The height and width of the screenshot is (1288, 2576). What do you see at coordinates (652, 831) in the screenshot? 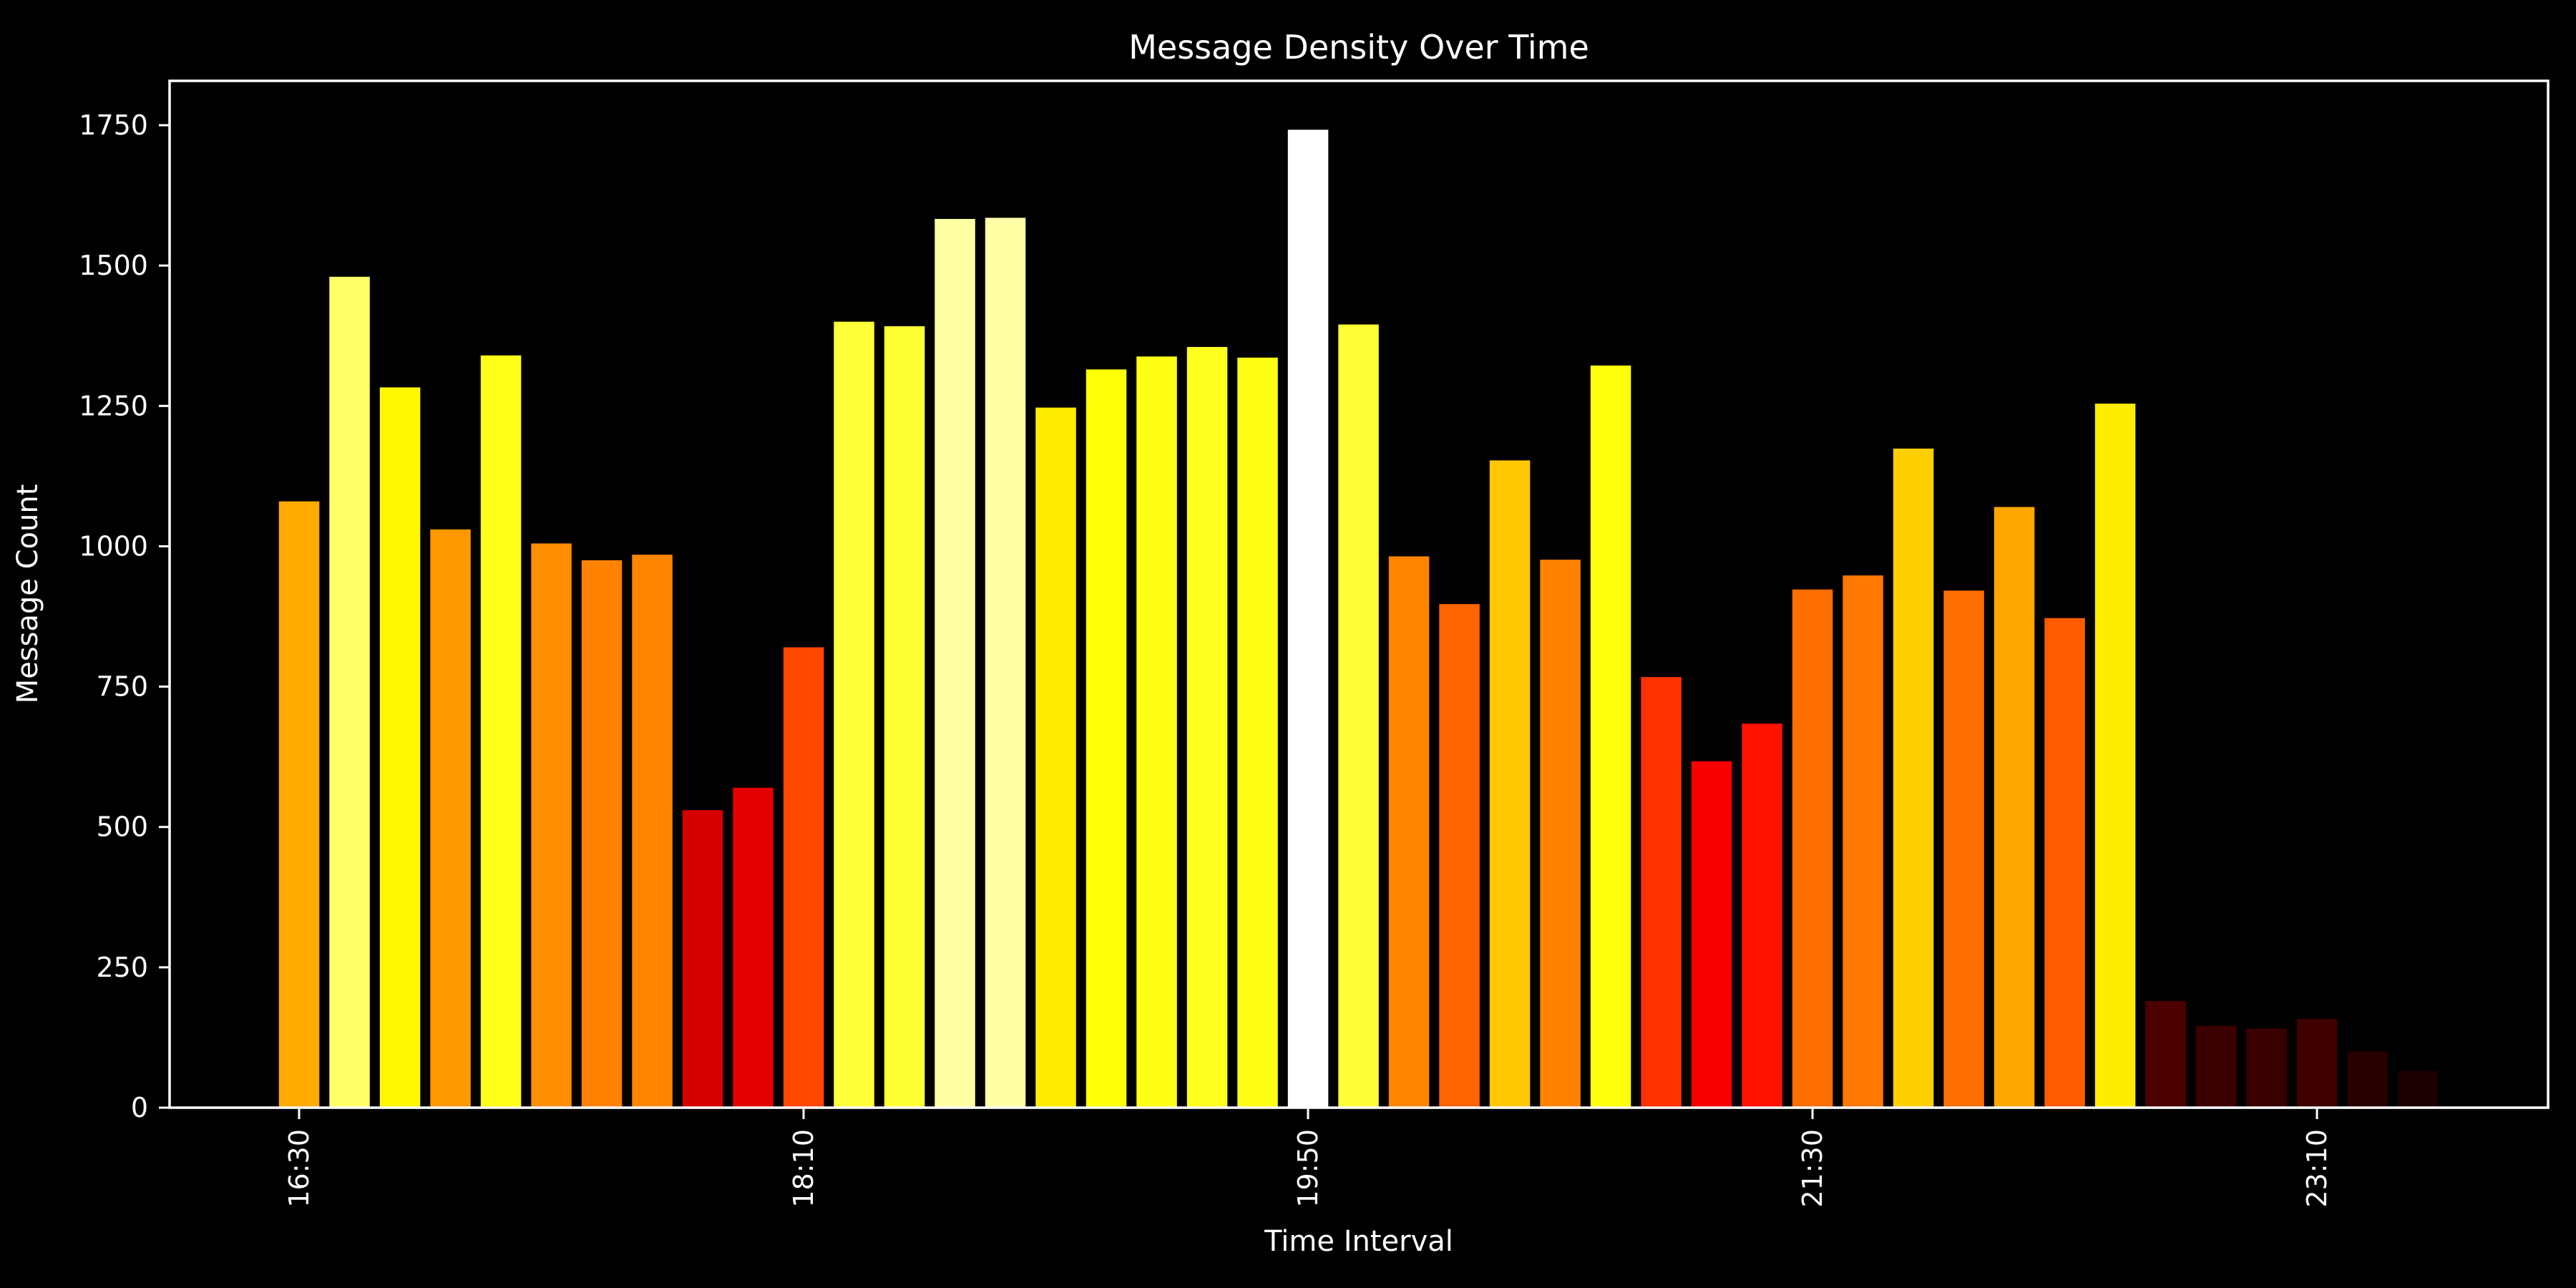
I see `bar-17:40` at bounding box center [652, 831].